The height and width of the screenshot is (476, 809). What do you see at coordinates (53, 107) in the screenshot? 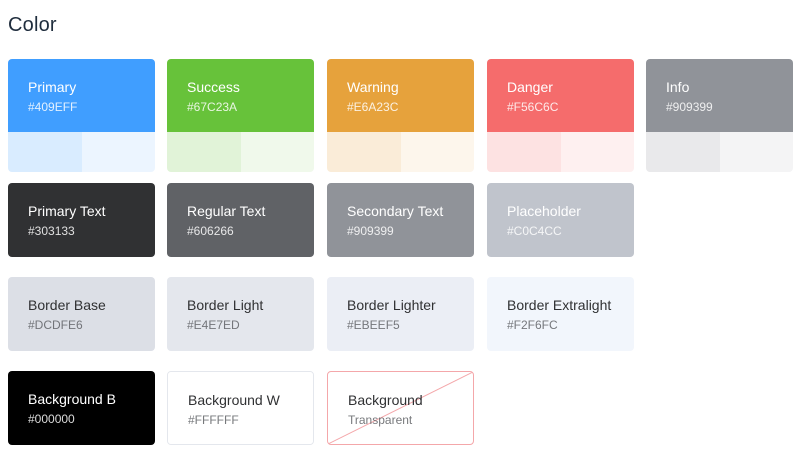
I see `swatch-hex: #409EFF` at bounding box center [53, 107].